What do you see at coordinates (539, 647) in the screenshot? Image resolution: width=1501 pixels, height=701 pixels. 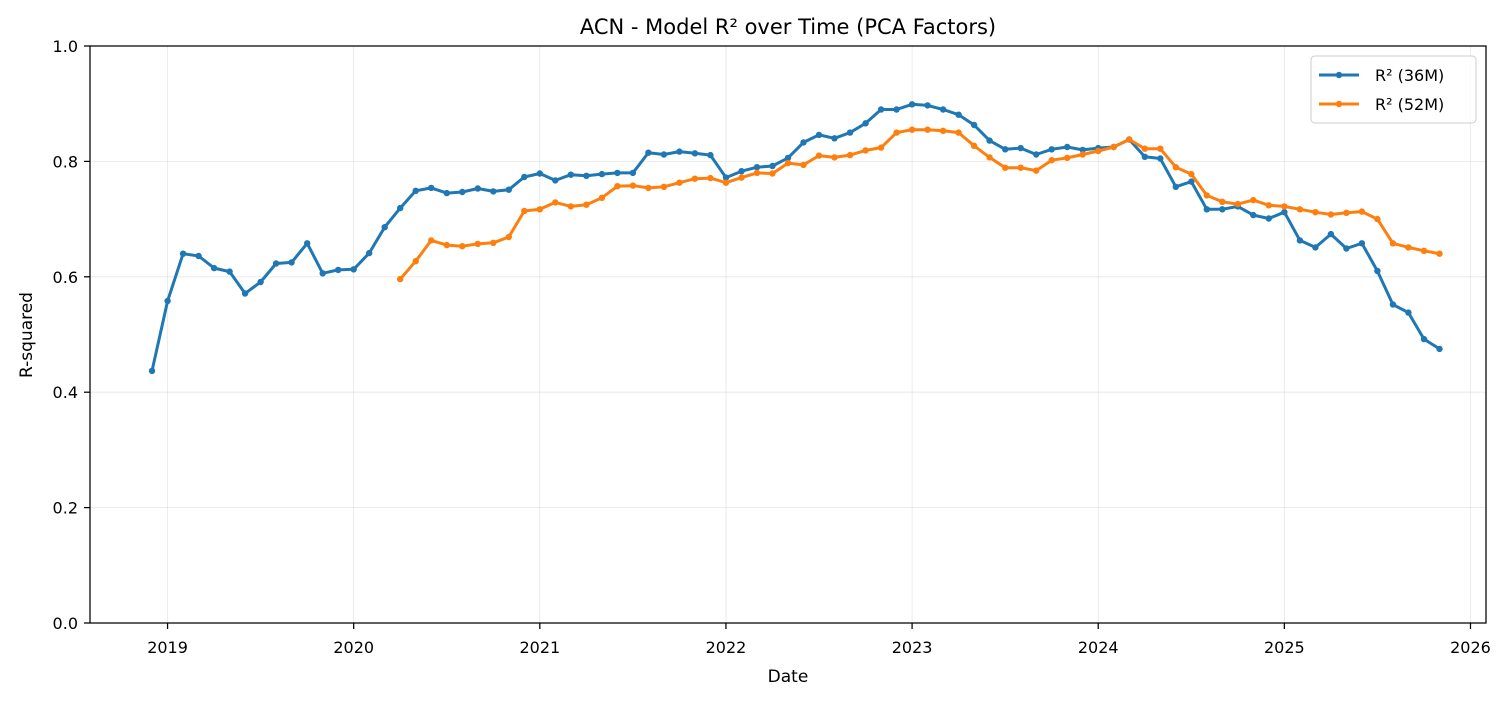 I see `x-tick-label-2021: 2021` at bounding box center [539, 647].